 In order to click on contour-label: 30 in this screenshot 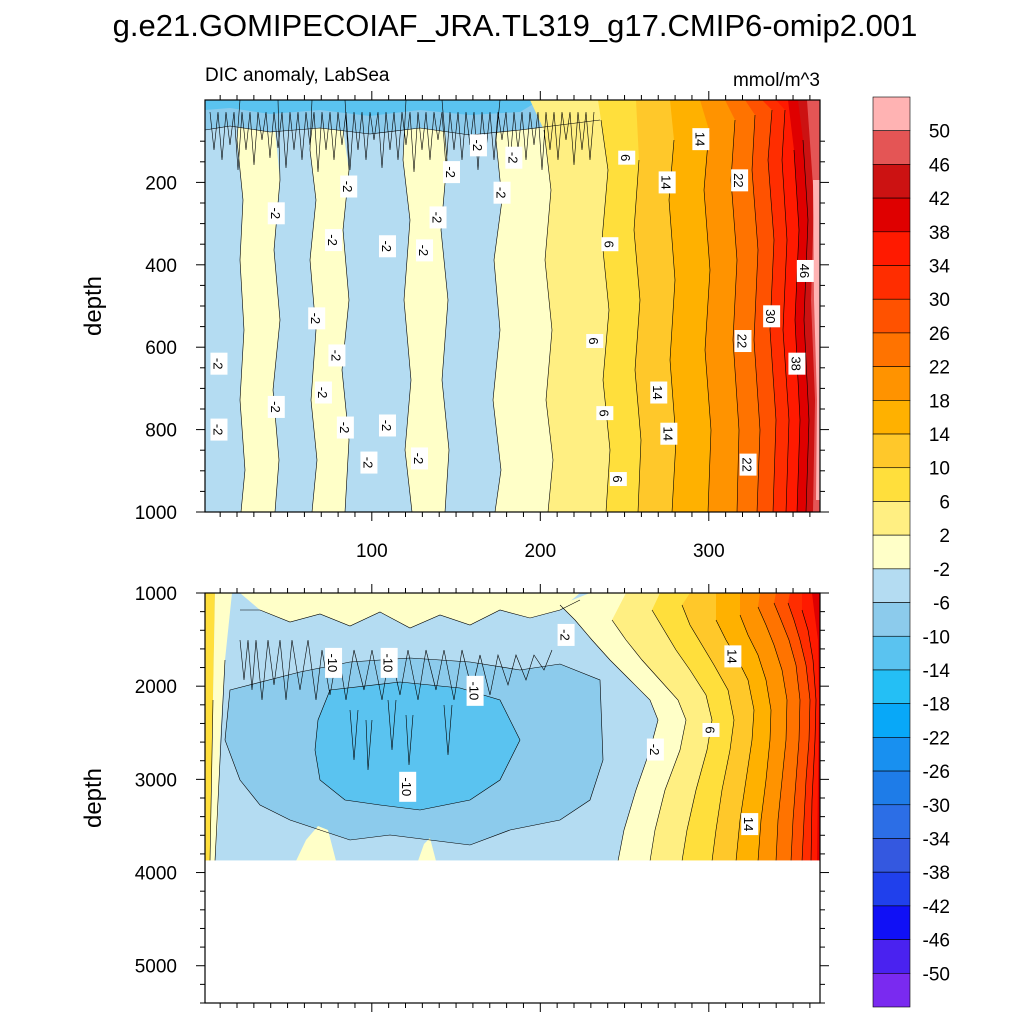, I will do `click(772, 316)`.